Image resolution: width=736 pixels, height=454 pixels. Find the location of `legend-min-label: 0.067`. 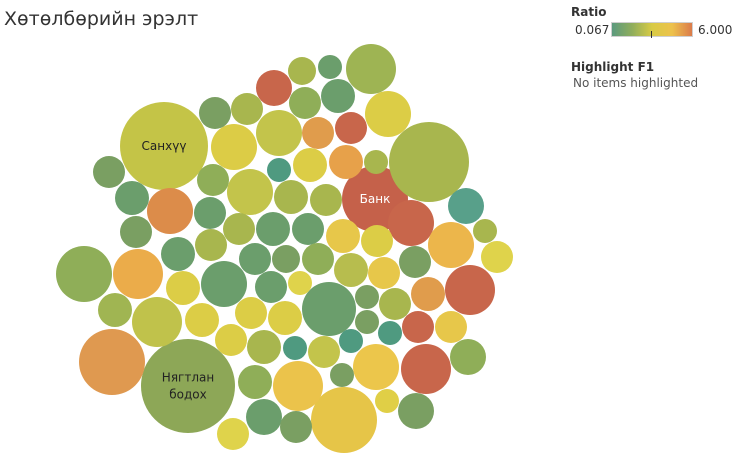

legend-min-label: 0.067 is located at coordinates (592, 30).